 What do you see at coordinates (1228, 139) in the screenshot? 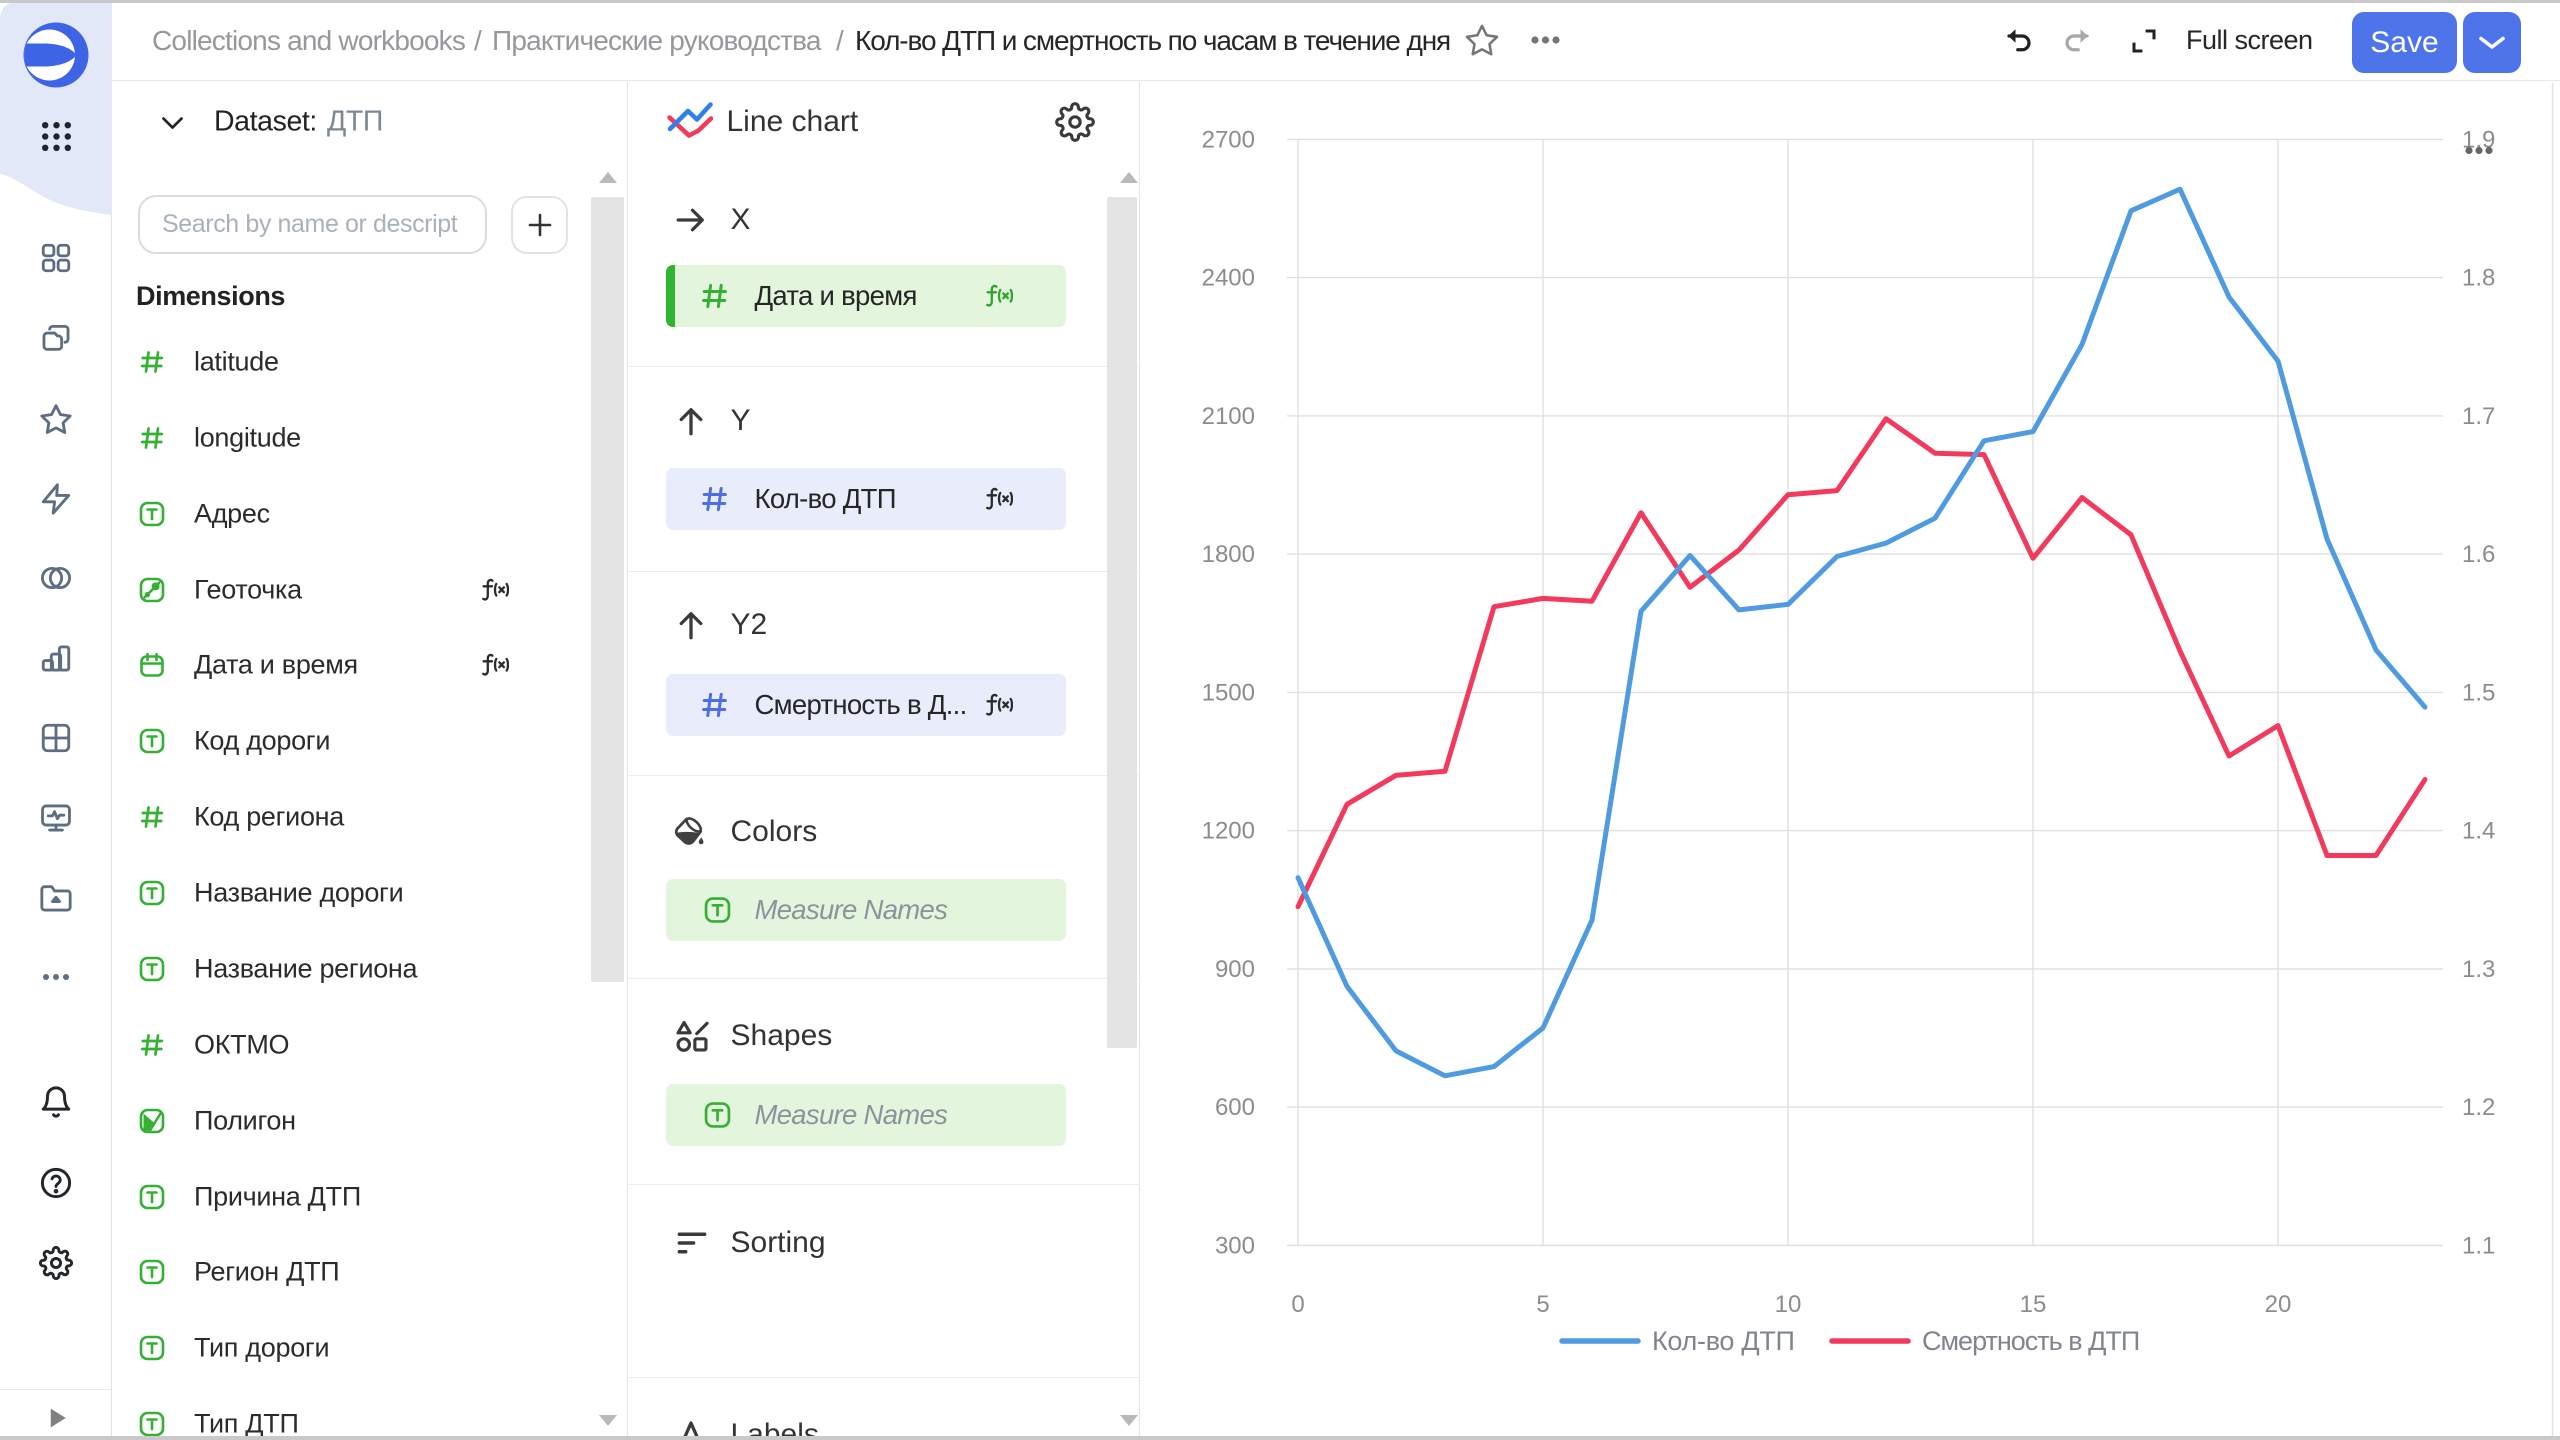
I see `svg-text: 2700` at bounding box center [1228, 139].